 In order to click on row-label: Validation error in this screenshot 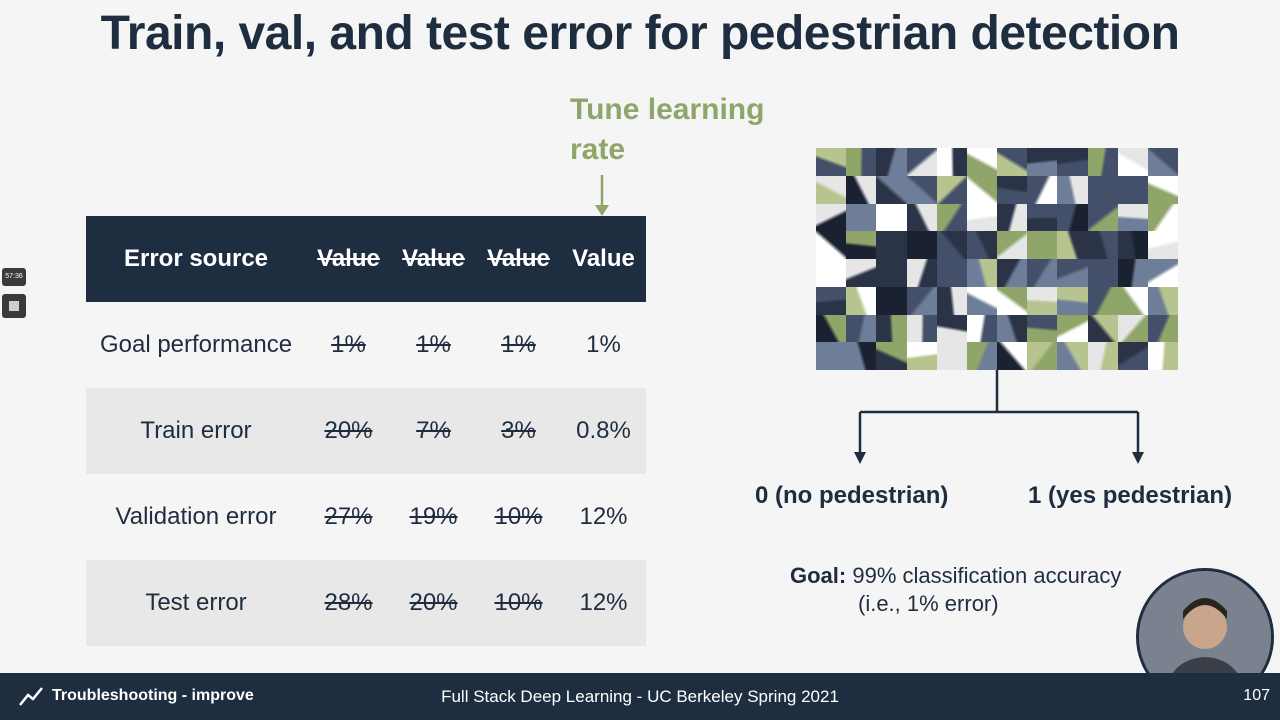, I will do `click(196, 516)`.